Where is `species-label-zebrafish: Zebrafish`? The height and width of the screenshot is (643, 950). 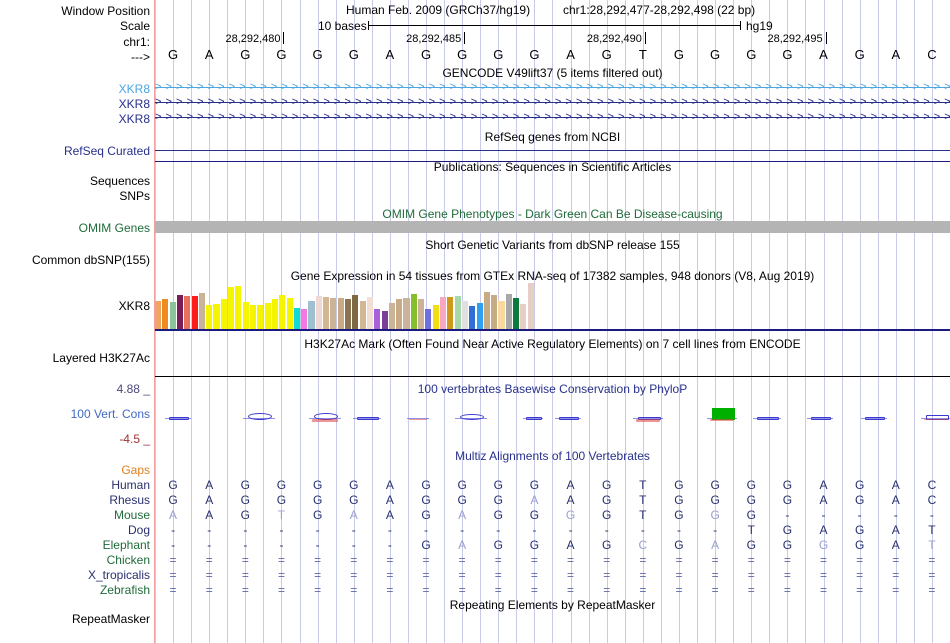 species-label-zebrafish: Zebrafish is located at coordinates (124, 590).